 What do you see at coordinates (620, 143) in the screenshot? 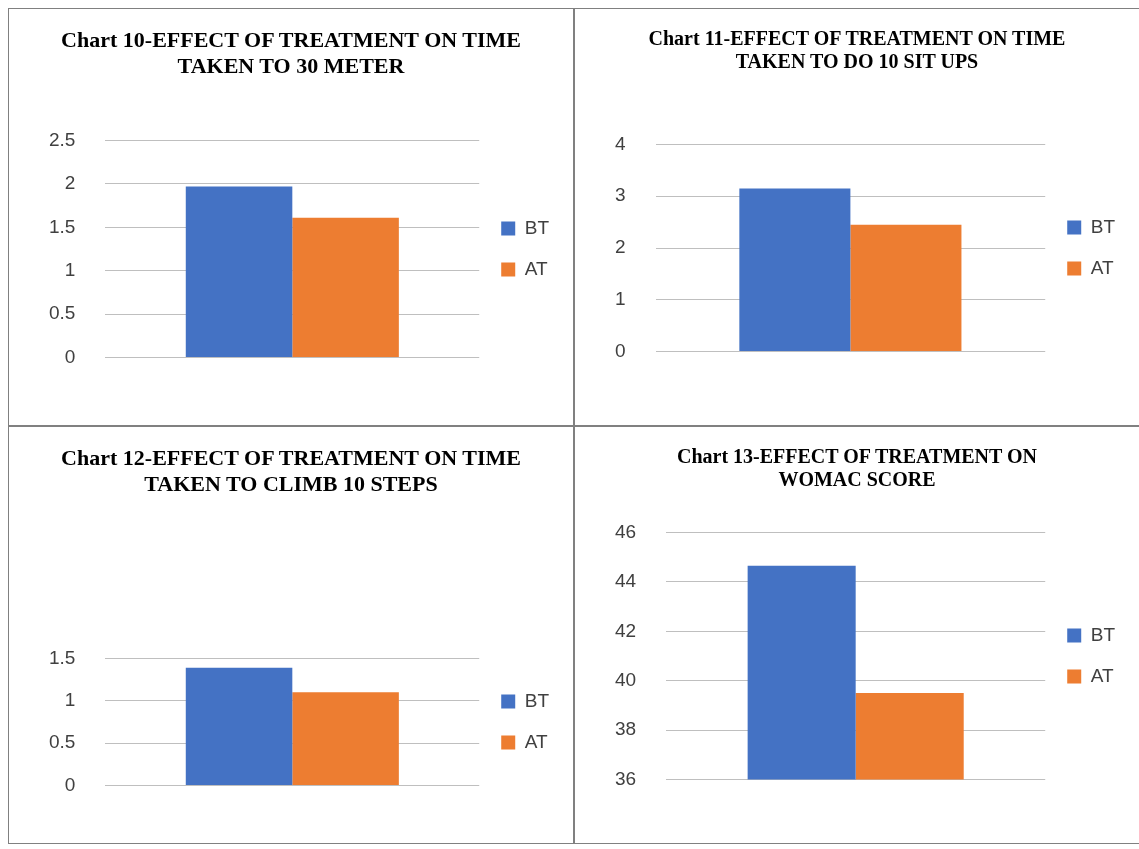
I see `y-tick-label: 4` at bounding box center [620, 143].